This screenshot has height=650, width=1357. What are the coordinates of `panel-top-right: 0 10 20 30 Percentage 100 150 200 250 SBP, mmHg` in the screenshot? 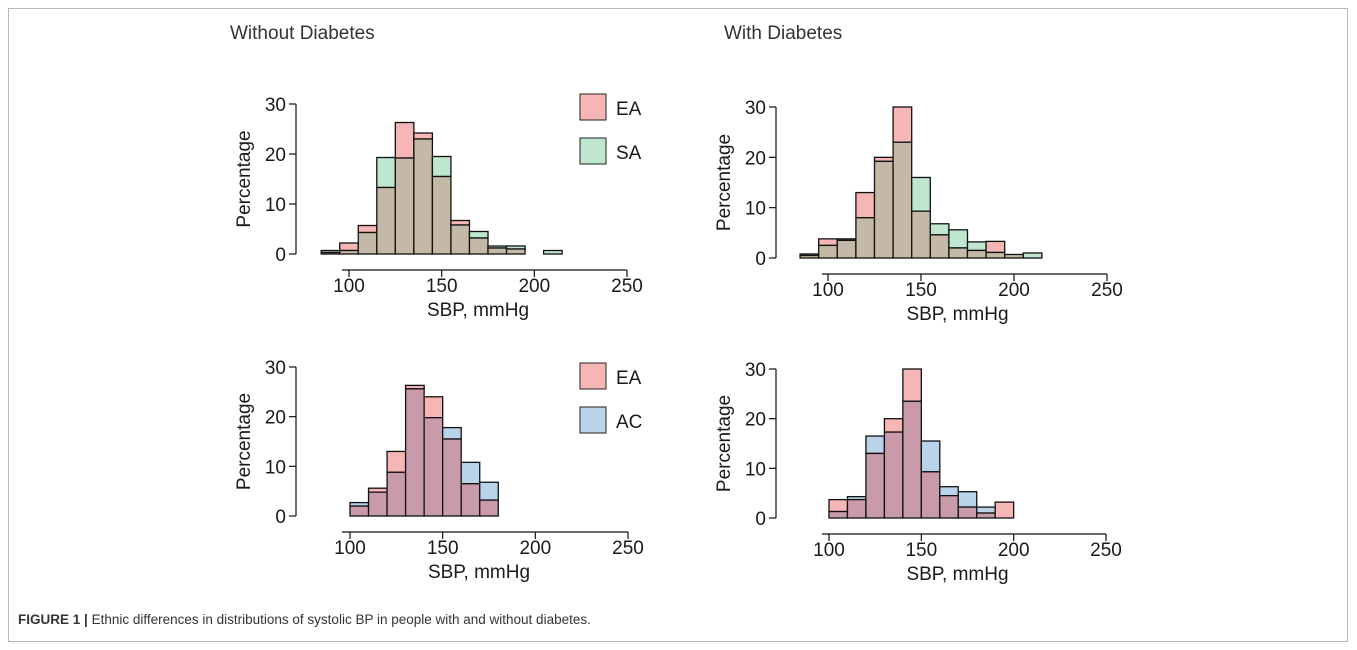 It's located at (918, 211).